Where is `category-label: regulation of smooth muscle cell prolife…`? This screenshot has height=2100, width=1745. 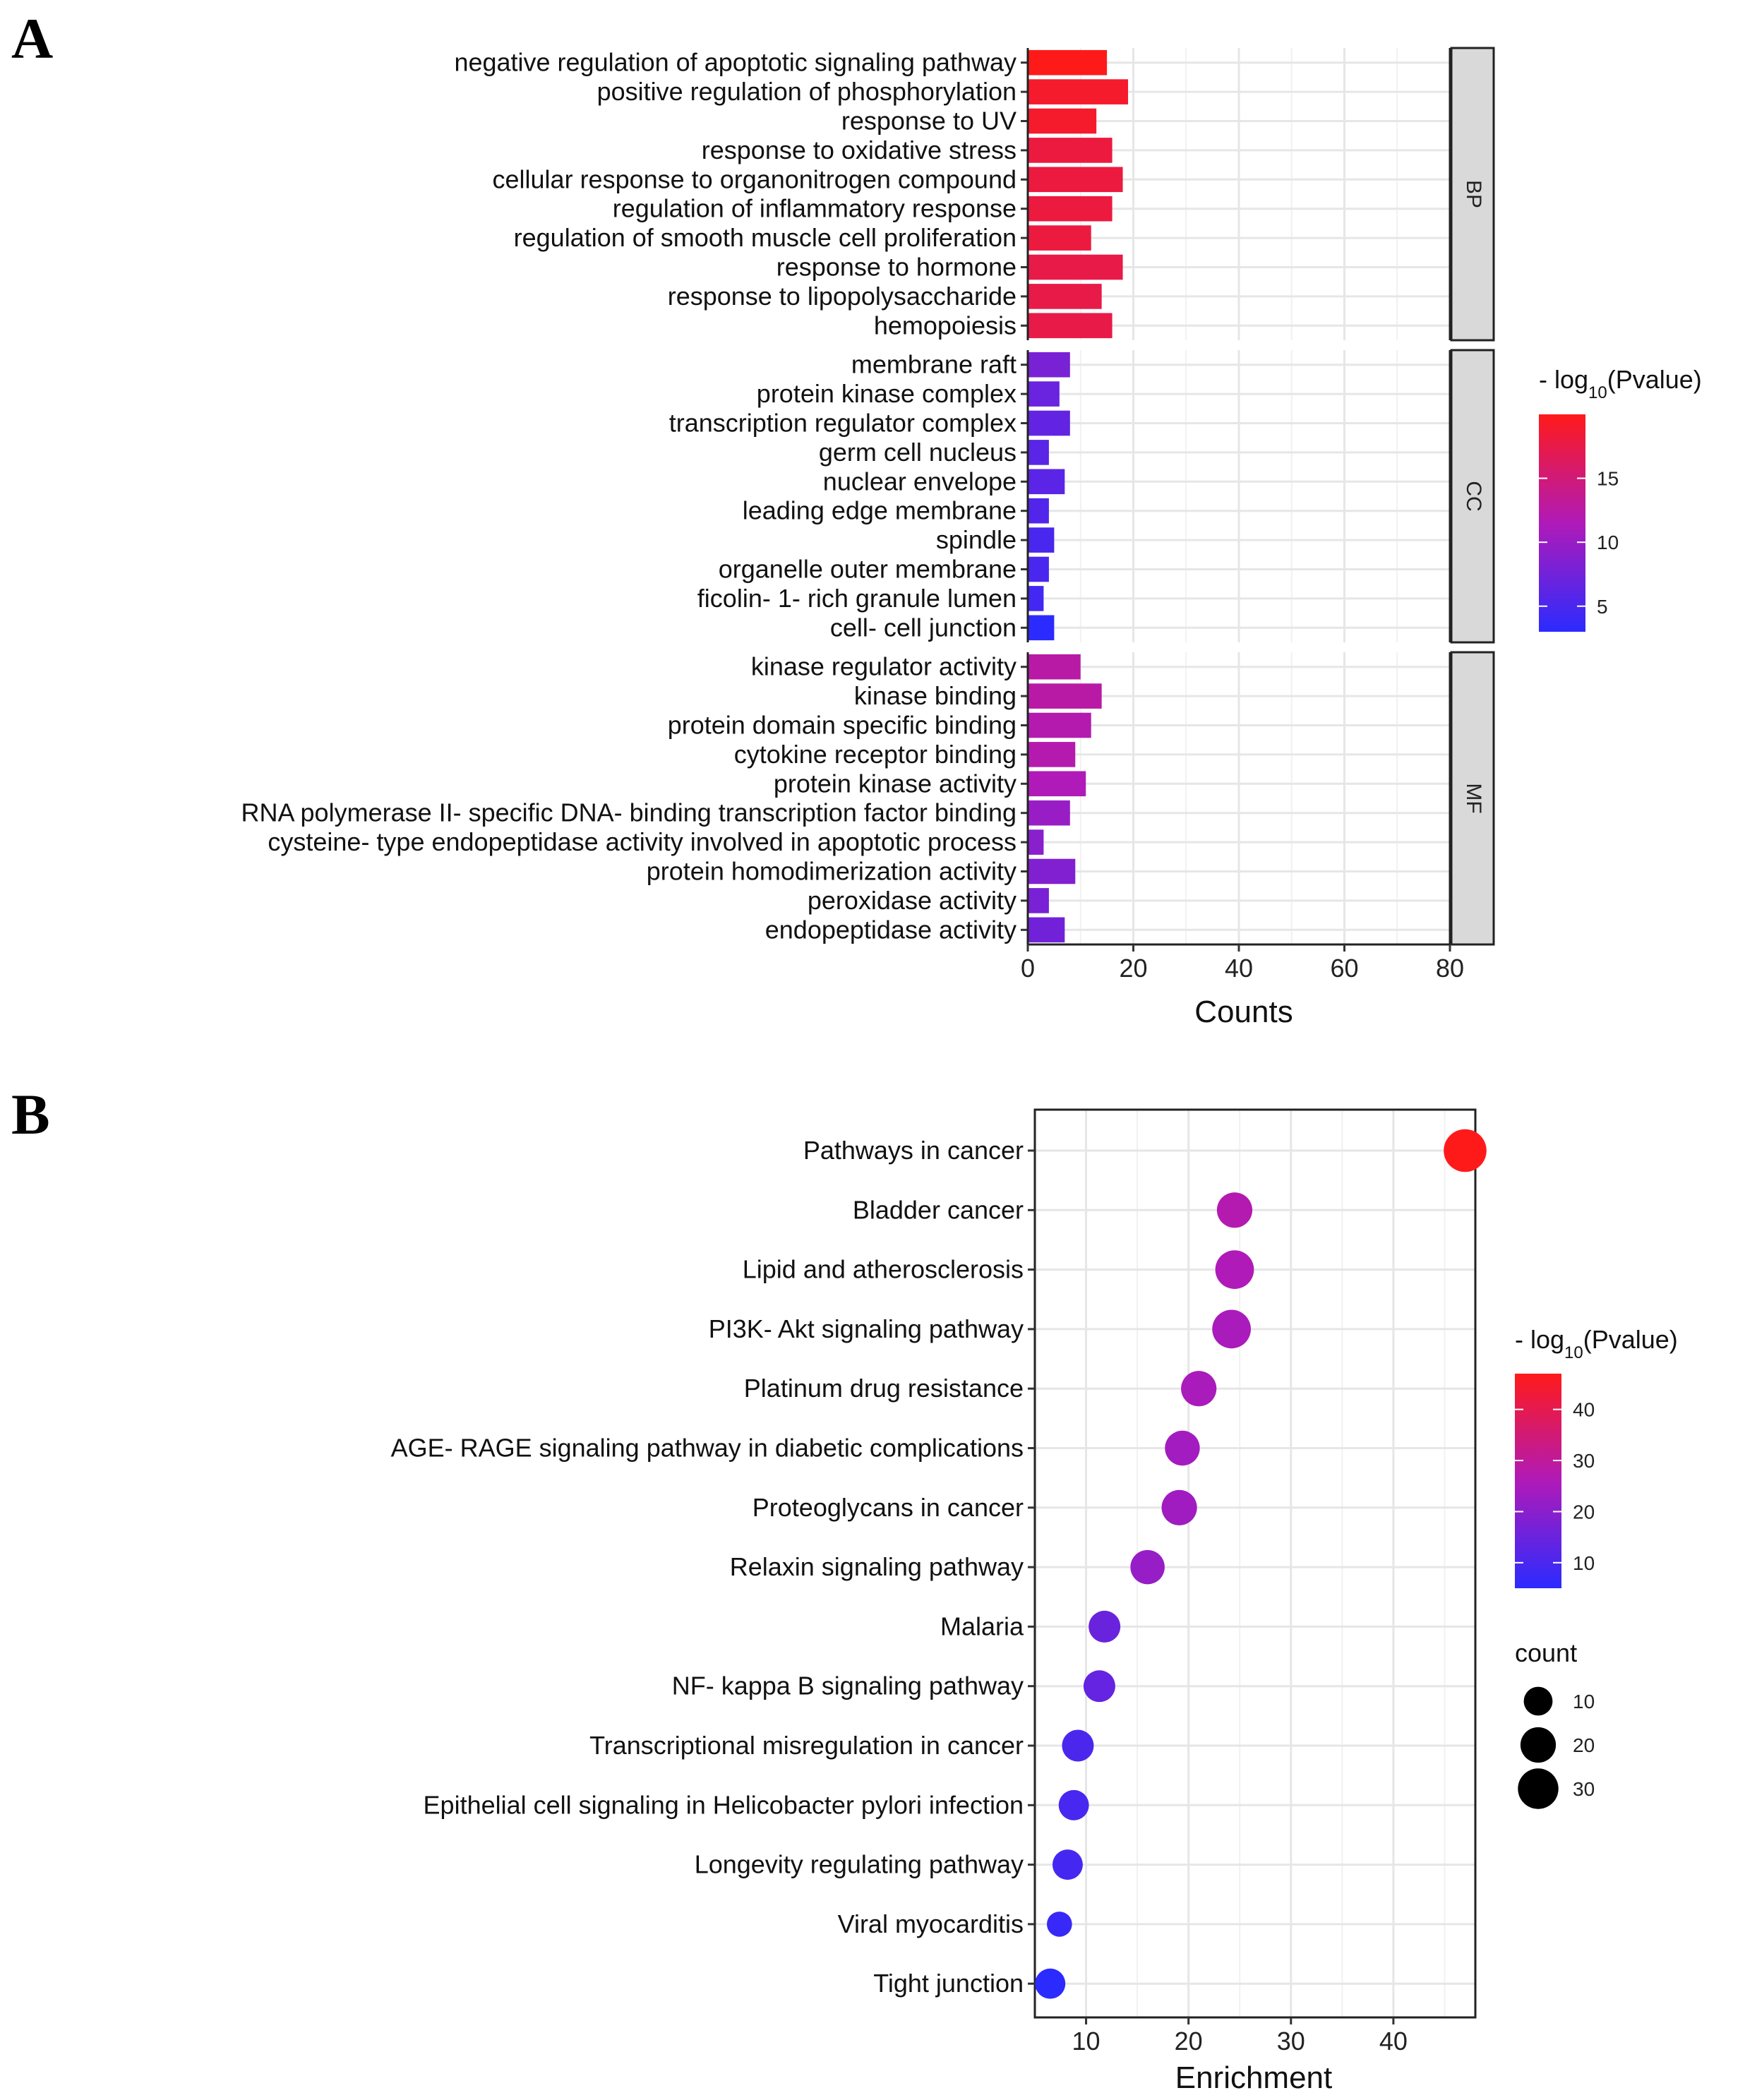
category-label: regulation of smooth muscle cell prolife… is located at coordinates (765, 238).